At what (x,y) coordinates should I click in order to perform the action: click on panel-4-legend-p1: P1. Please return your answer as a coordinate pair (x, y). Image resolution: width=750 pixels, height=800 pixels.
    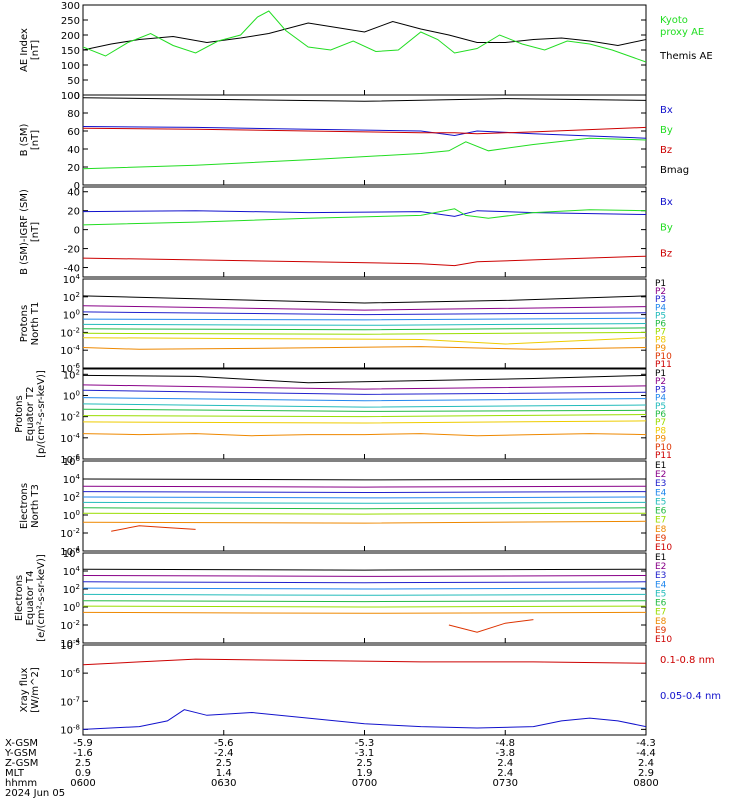
    Looking at the image, I should click on (660, 284).